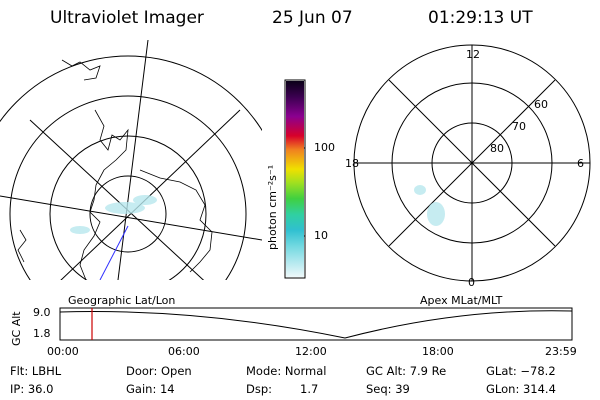 This screenshot has width=600, height=400. What do you see at coordinates (311, 351) in the screenshot?
I see `timeline-xtick-2: 12:00` at bounding box center [311, 351].